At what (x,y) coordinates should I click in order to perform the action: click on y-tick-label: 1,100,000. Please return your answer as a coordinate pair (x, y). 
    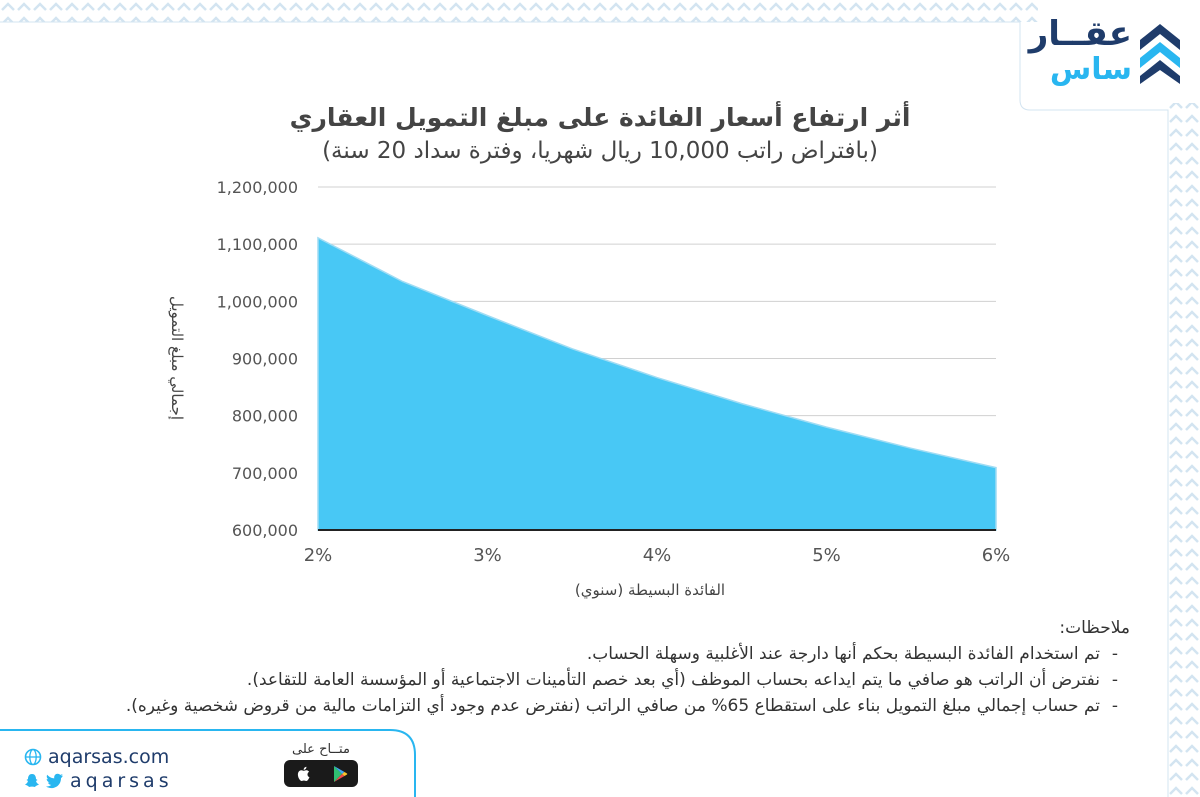
    Looking at the image, I should click on (257, 244).